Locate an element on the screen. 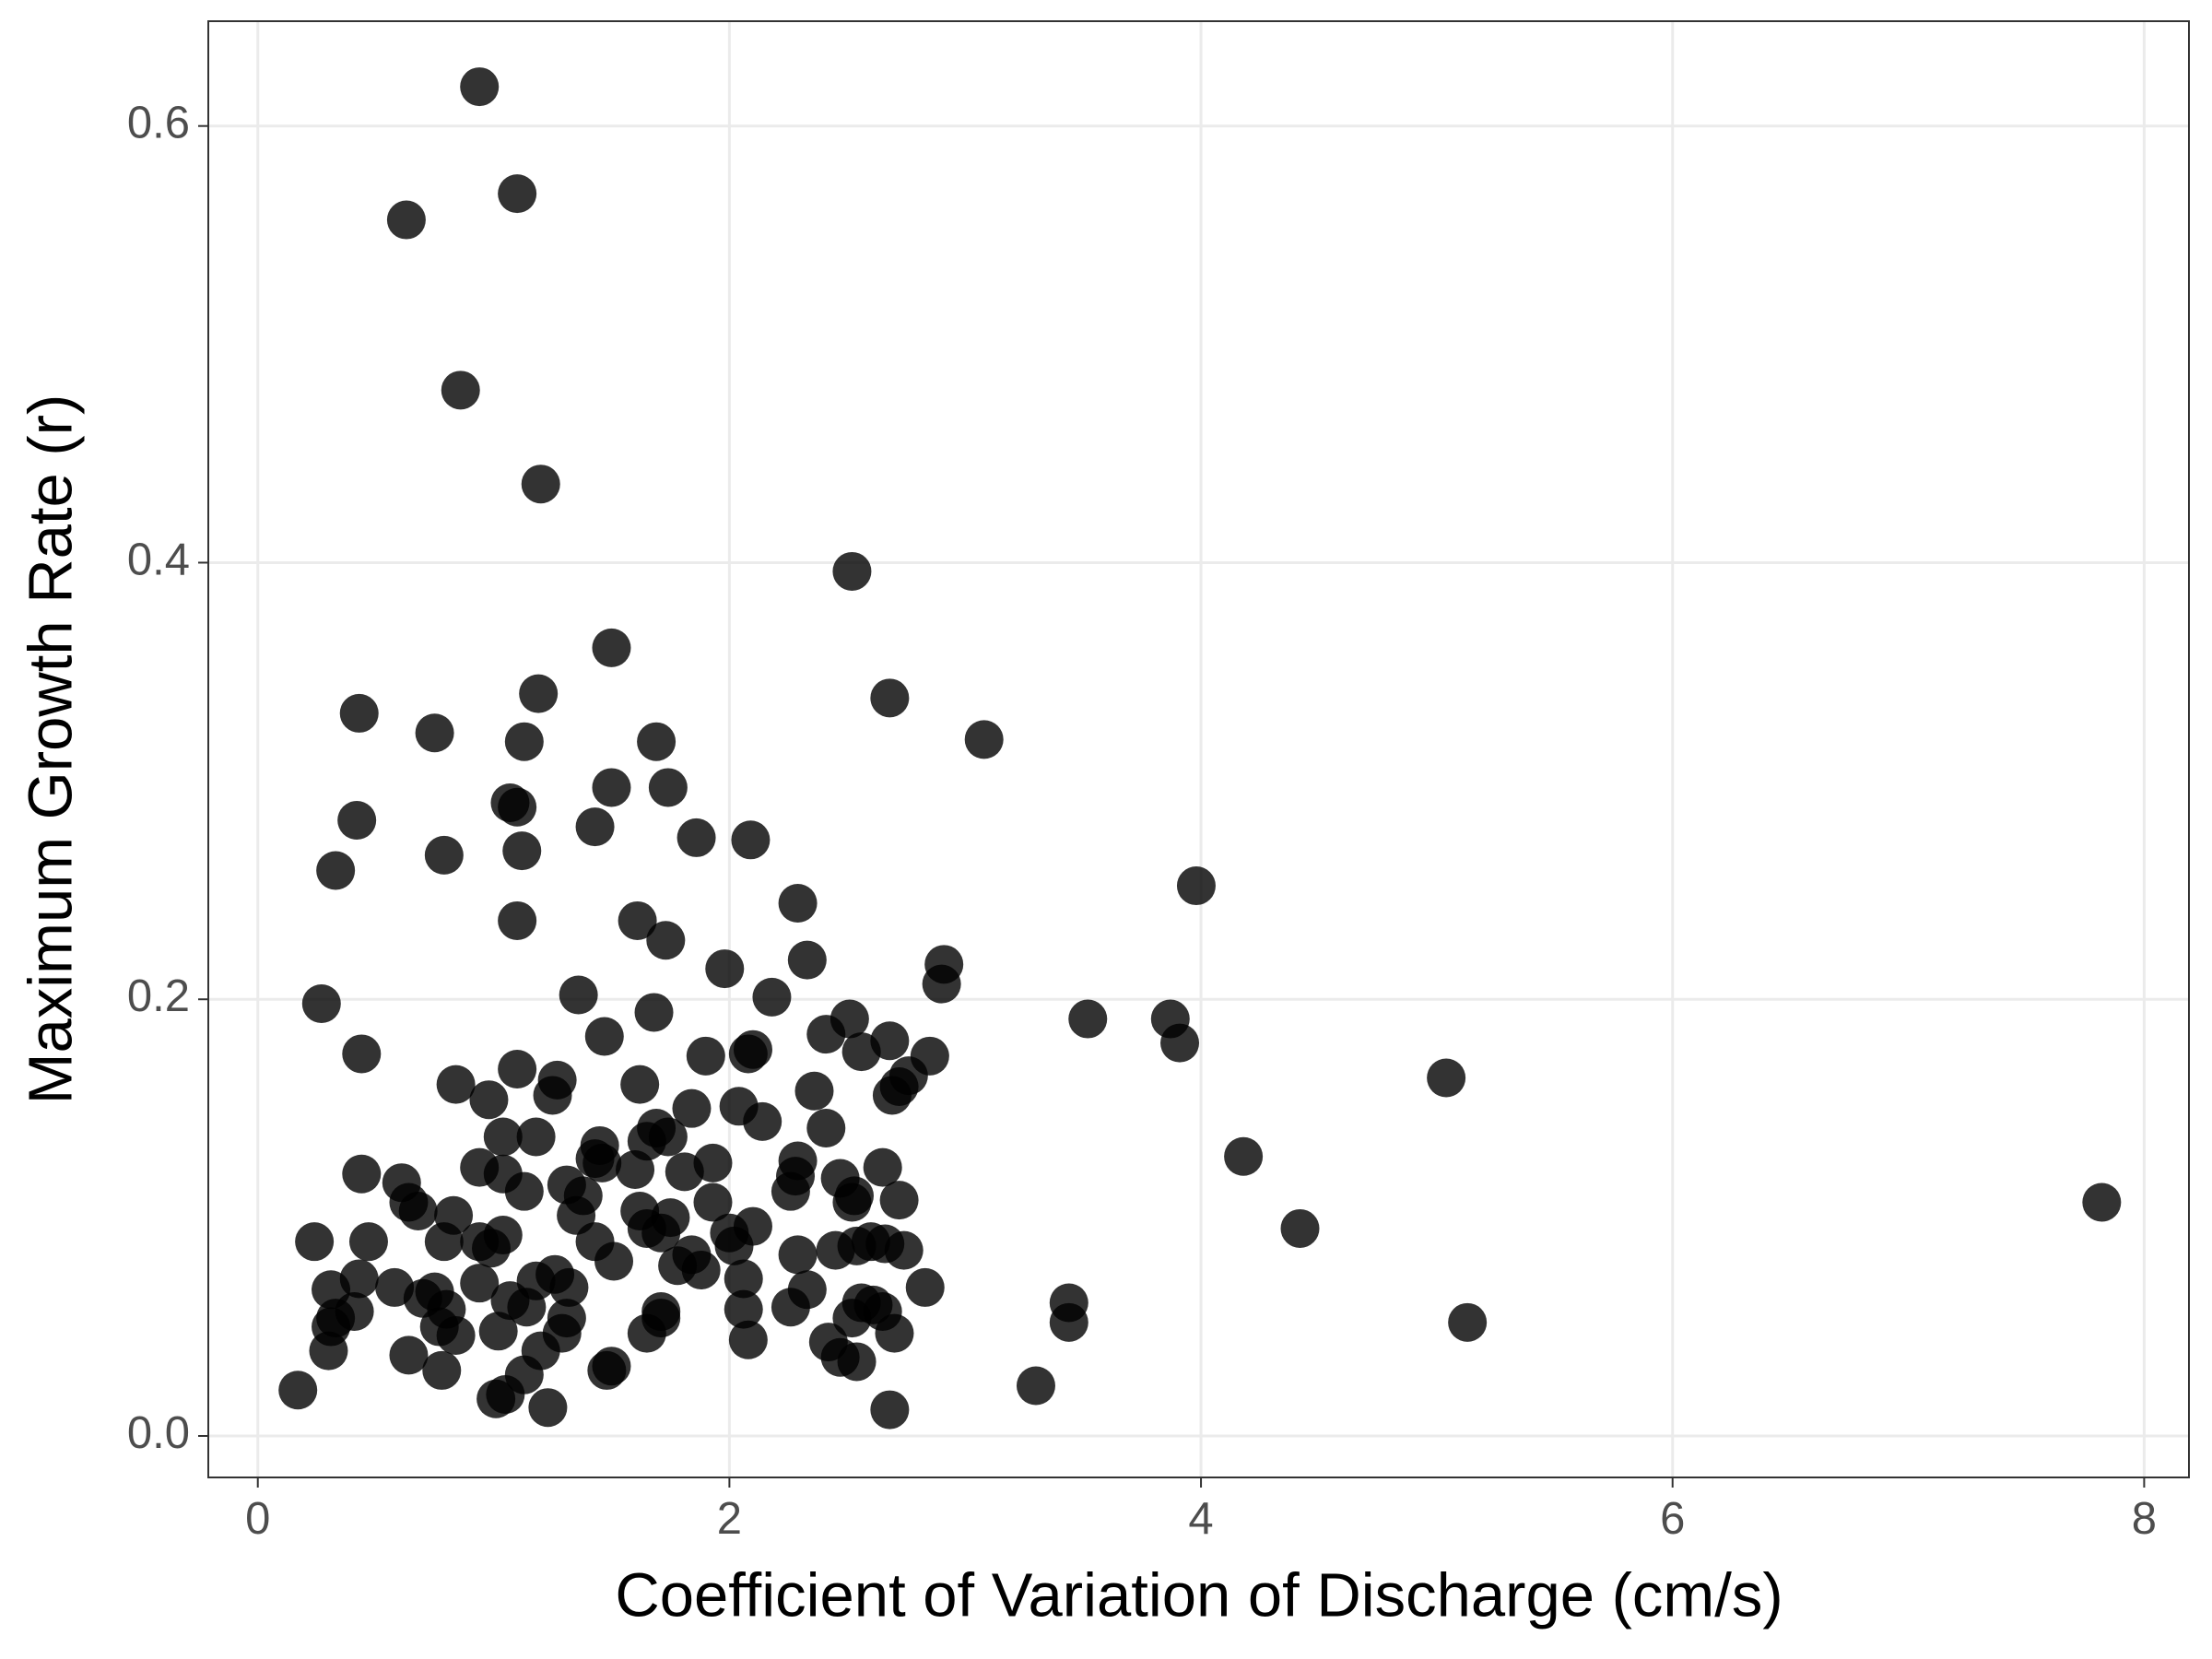 This screenshot has height=1659, width=2212. y-axis-title: Maximum Growth Rate (r) is located at coordinates (51, 749).